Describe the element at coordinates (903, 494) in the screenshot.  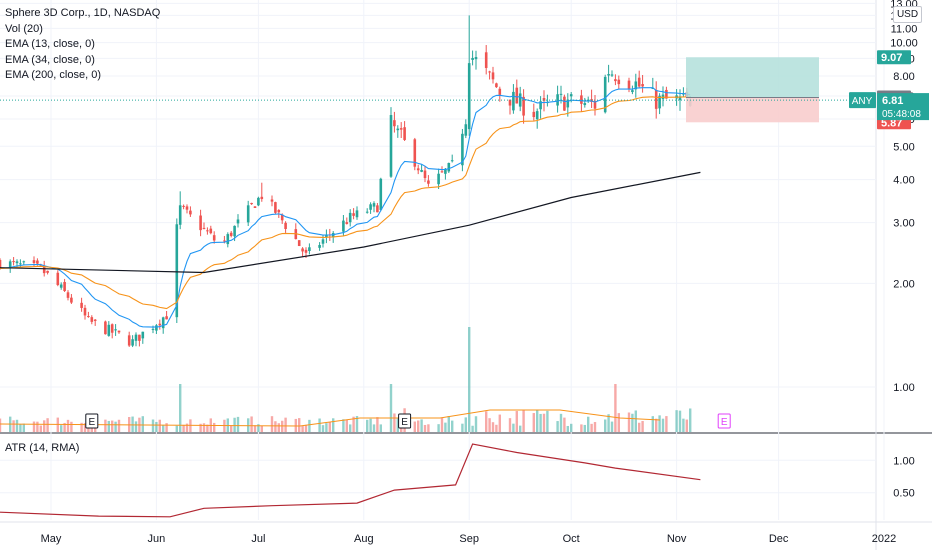
I see `atr-tick-label: 0.50` at that location.